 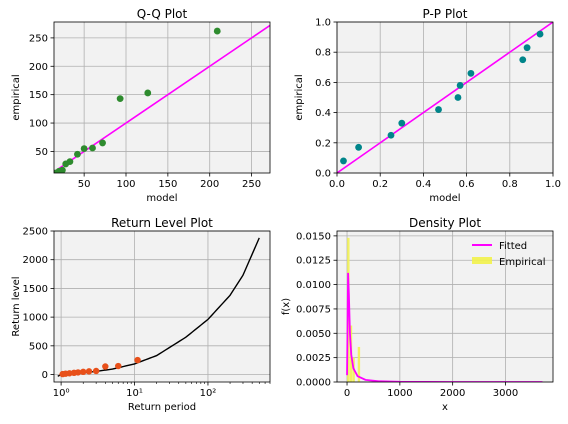 I want to click on x-tick-label: 150, so click(x=167, y=184).